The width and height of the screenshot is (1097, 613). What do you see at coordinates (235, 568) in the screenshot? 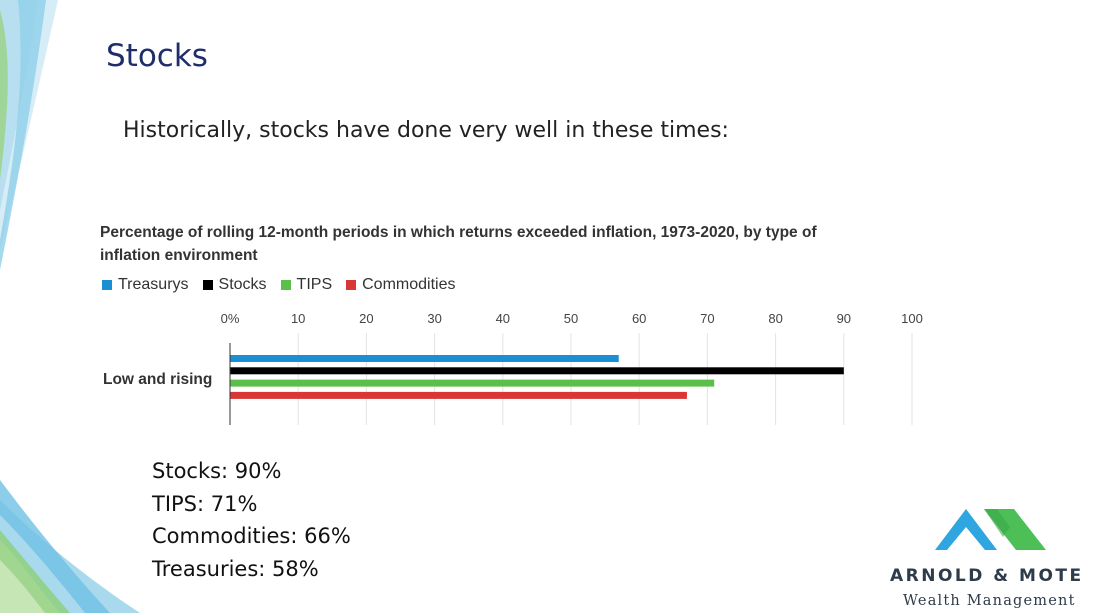
I see `stat-treasuries: Treasuries: 58%` at bounding box center [235, 568].